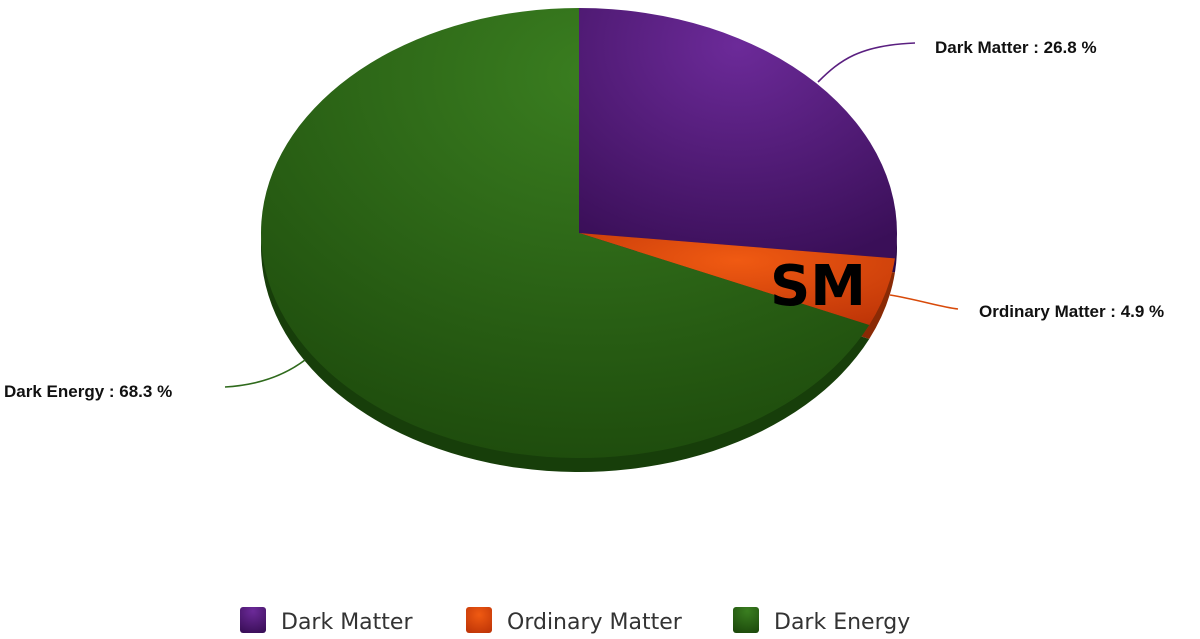  What do you see at coordinates (253, 620) in the screenshot?
I see `legend-swatch-dark-matter` at bounding box center [253, 620].